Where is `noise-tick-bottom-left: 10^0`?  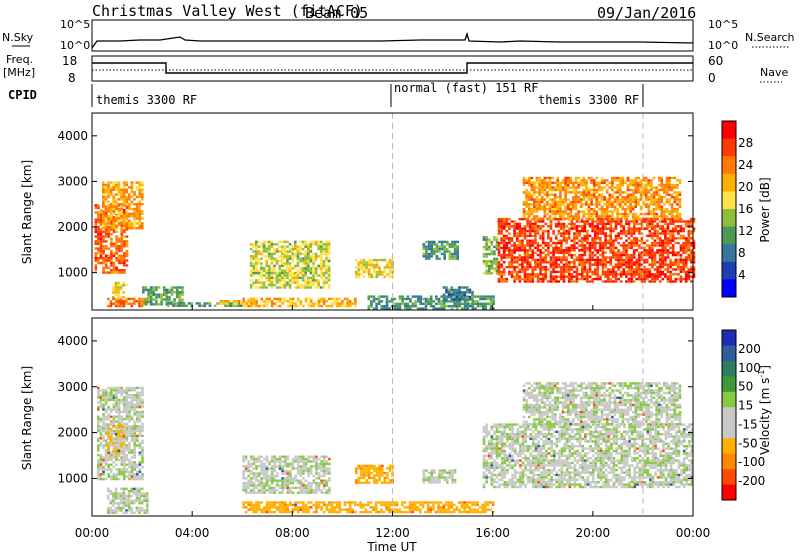
noise-tick-bottom-left: 10^0 is located at coordinates (75, 45).